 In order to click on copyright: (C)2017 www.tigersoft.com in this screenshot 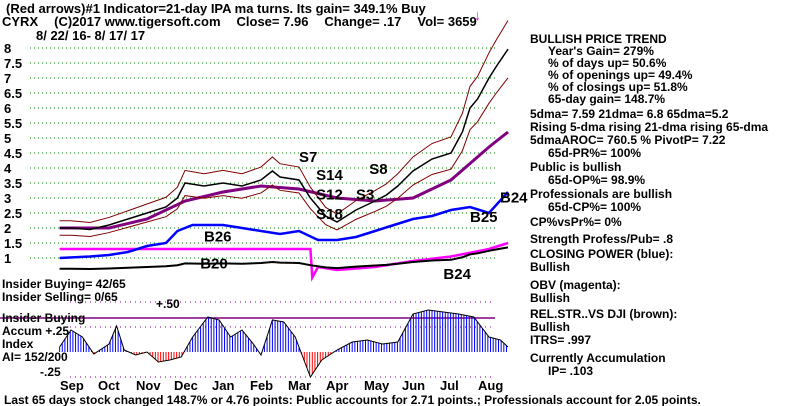, I will do `click(137, 21)`.